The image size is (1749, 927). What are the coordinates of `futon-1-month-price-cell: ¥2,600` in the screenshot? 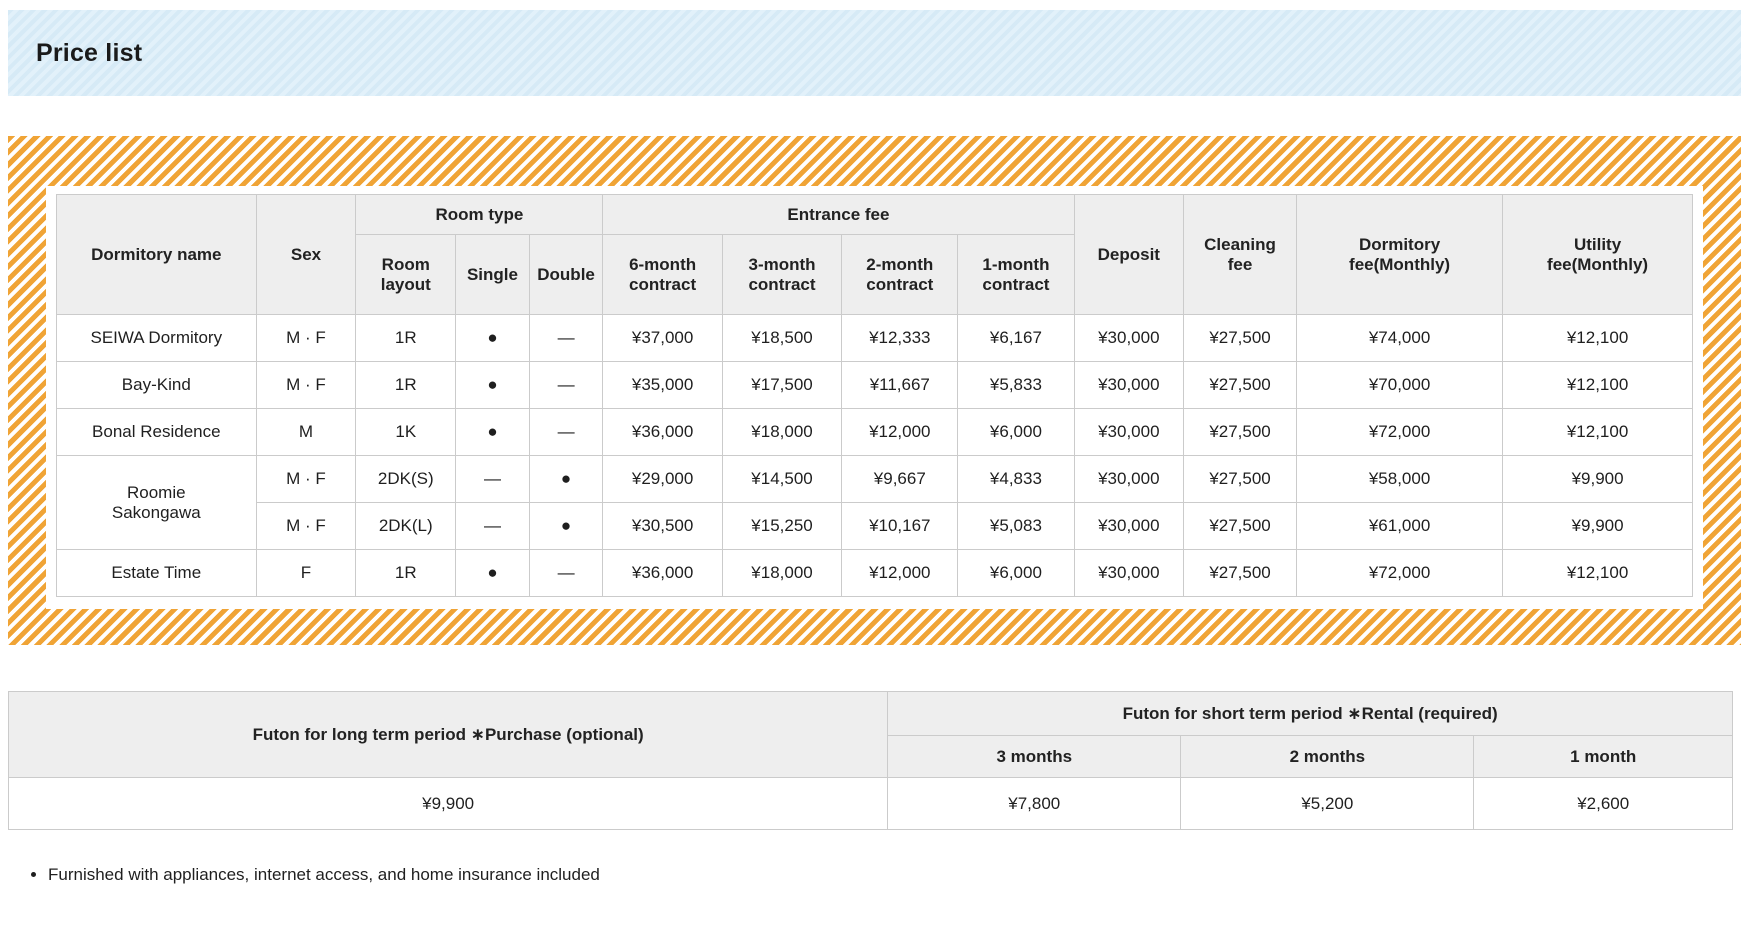 It's located at (1603, 803).